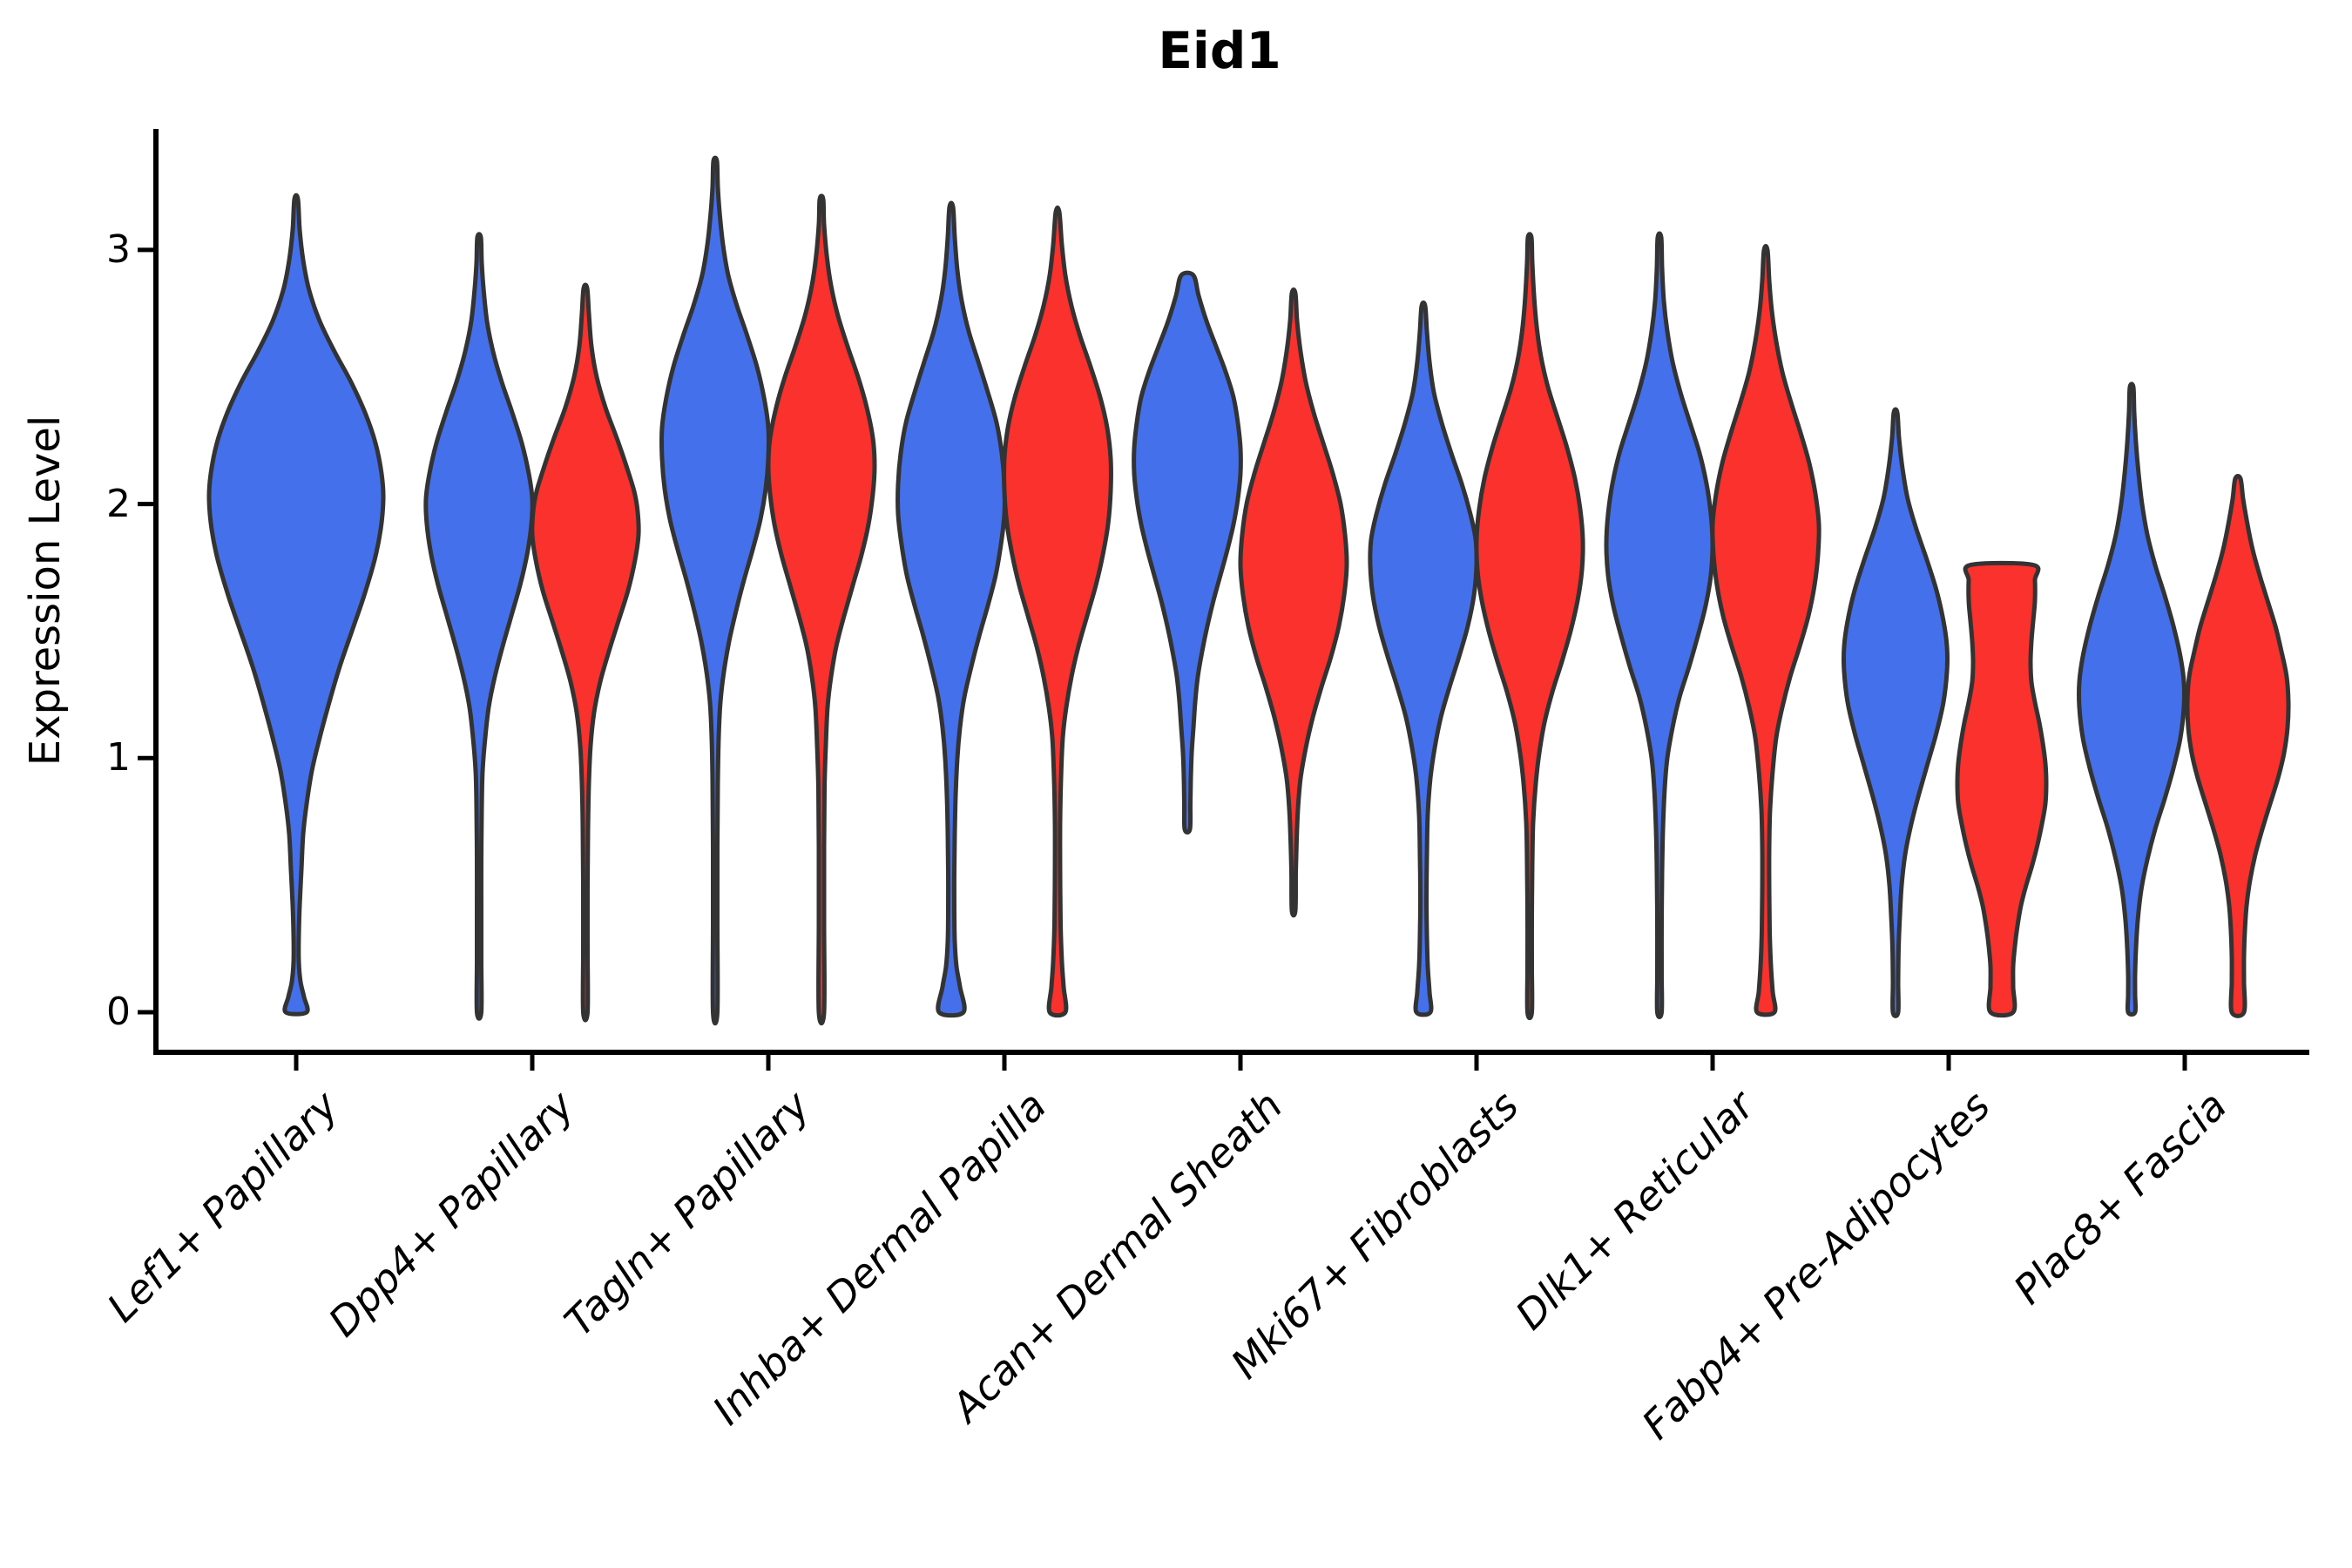  Describe the element at coordinates (1219, 50) in the screenshot. I see `page-title: Eid1` at that location.